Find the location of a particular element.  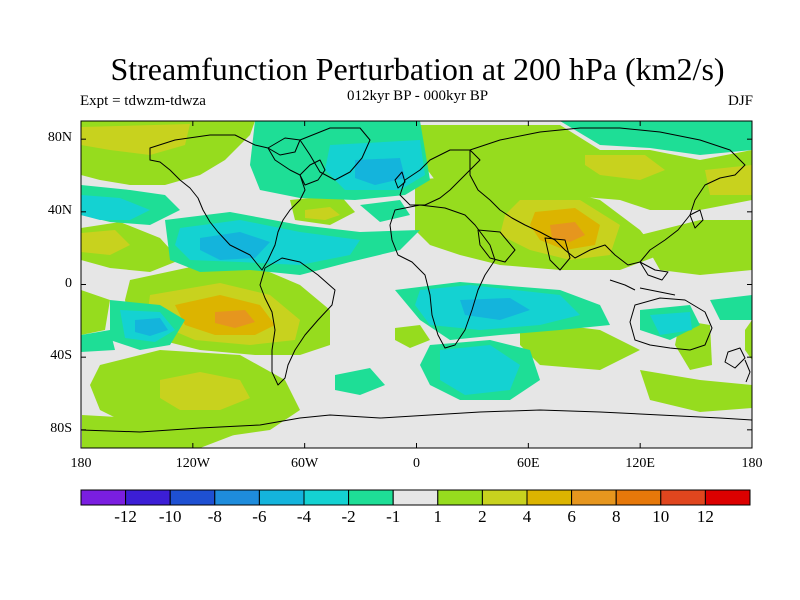

season-label: DJF is located at coordinates (740, 101).